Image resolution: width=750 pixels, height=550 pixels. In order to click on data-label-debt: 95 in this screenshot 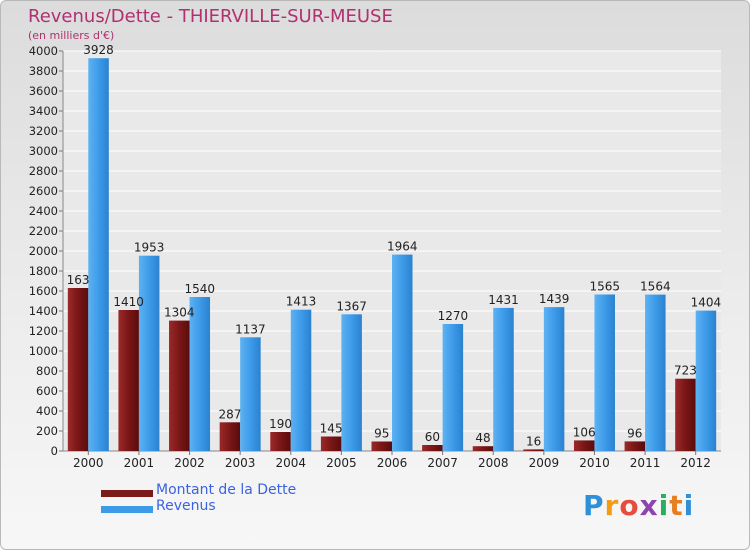, I will do `click(381, 434)`.